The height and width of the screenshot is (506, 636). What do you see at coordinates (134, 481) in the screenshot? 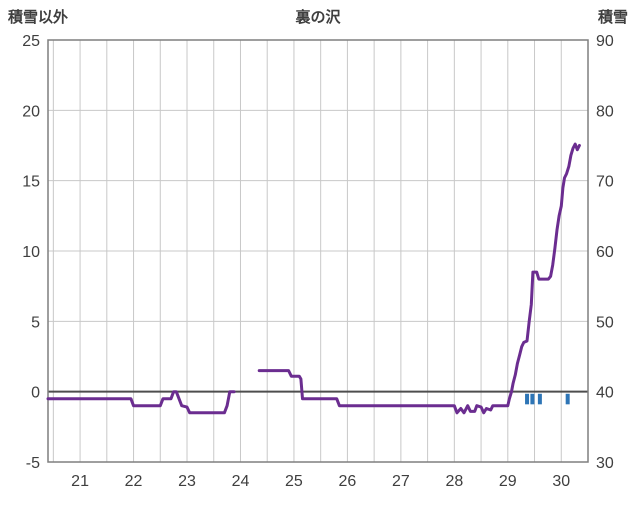
I see `x-tick-label: 22` at bounding box center [134, 481].